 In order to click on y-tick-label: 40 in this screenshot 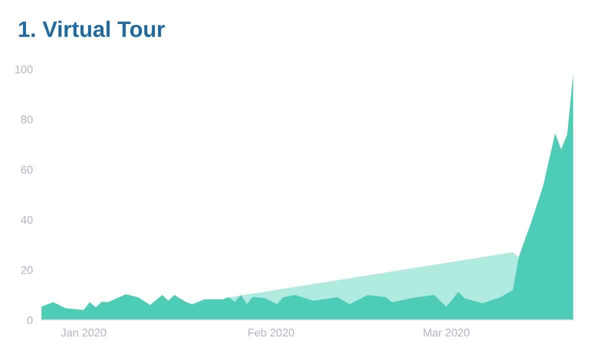, I will do `click(26, 220)`.